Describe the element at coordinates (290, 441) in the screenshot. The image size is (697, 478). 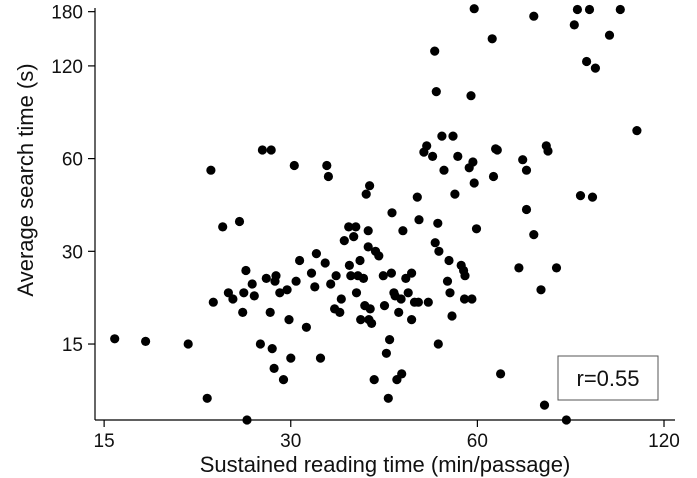
I see `x-tick-label: 30` at that location.